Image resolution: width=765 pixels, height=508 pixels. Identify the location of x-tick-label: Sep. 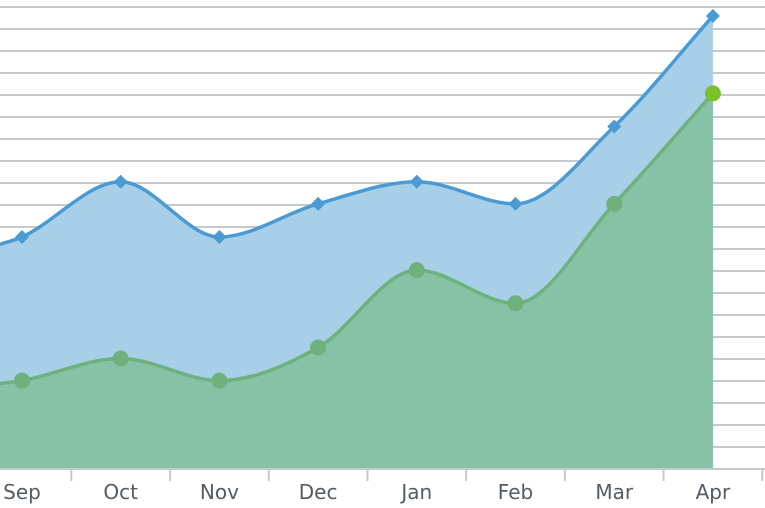
(22, 492).